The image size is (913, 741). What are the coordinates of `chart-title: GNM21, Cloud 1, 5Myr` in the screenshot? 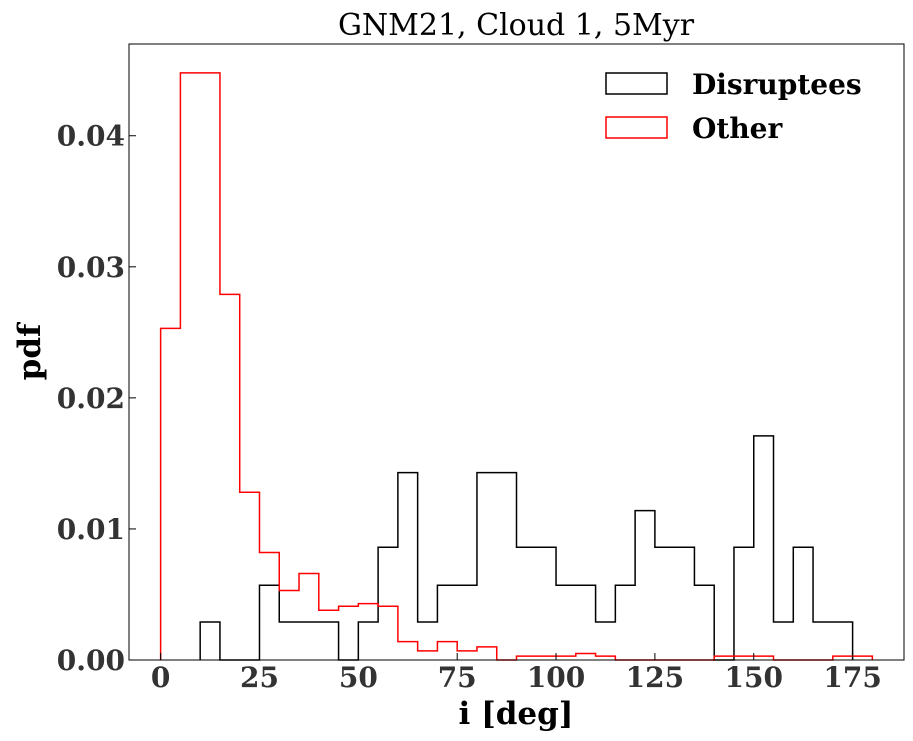 It's located at (516, 25).